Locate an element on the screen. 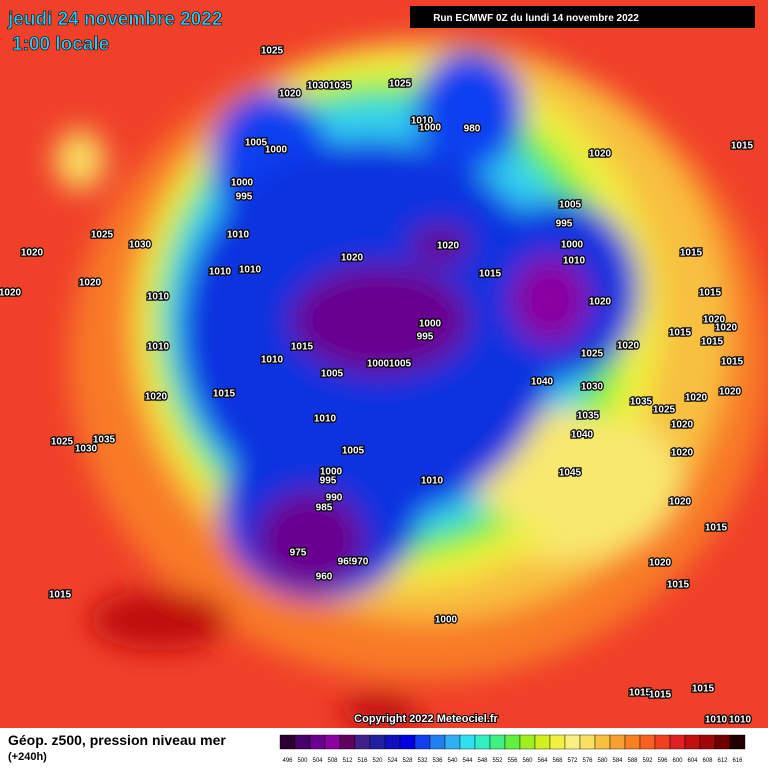 This screenshot has width=768, height=768. colorbar-label: 588 is located at coordinates (632, 761).